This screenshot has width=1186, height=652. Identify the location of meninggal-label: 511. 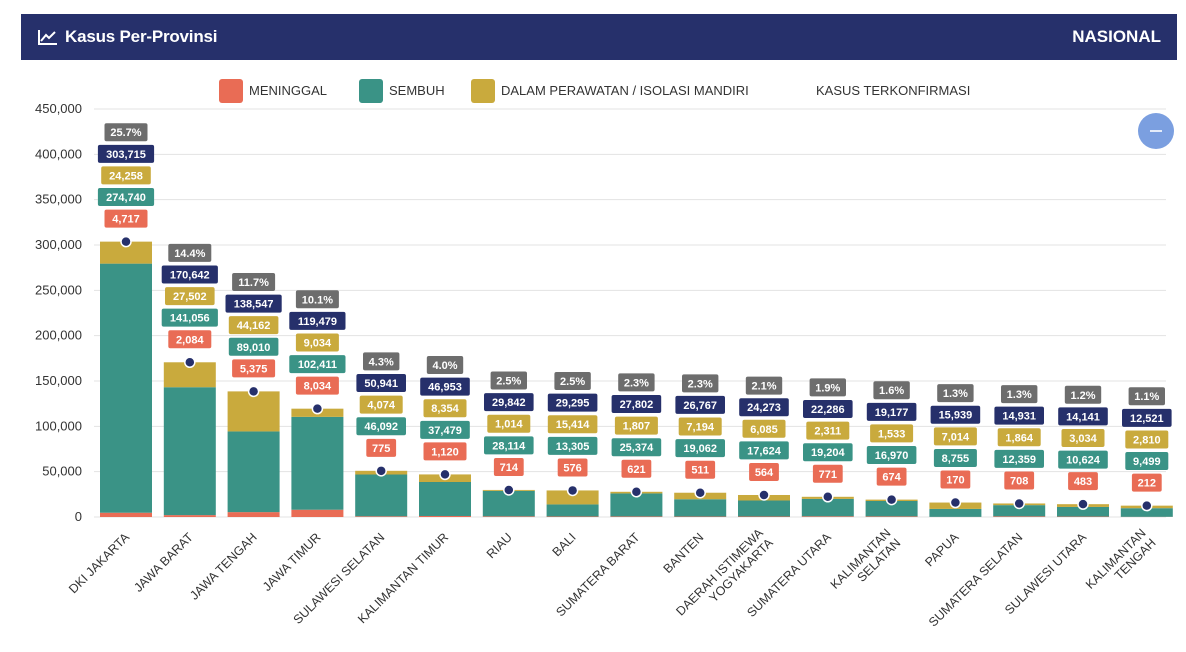
(700, 471).